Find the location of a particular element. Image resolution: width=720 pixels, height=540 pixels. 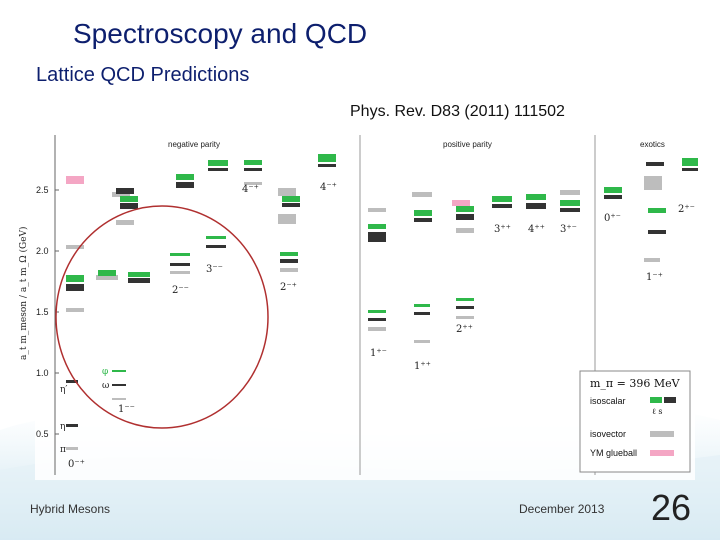

header-positive-parity: positive parity is located at coordinates (467, 144).